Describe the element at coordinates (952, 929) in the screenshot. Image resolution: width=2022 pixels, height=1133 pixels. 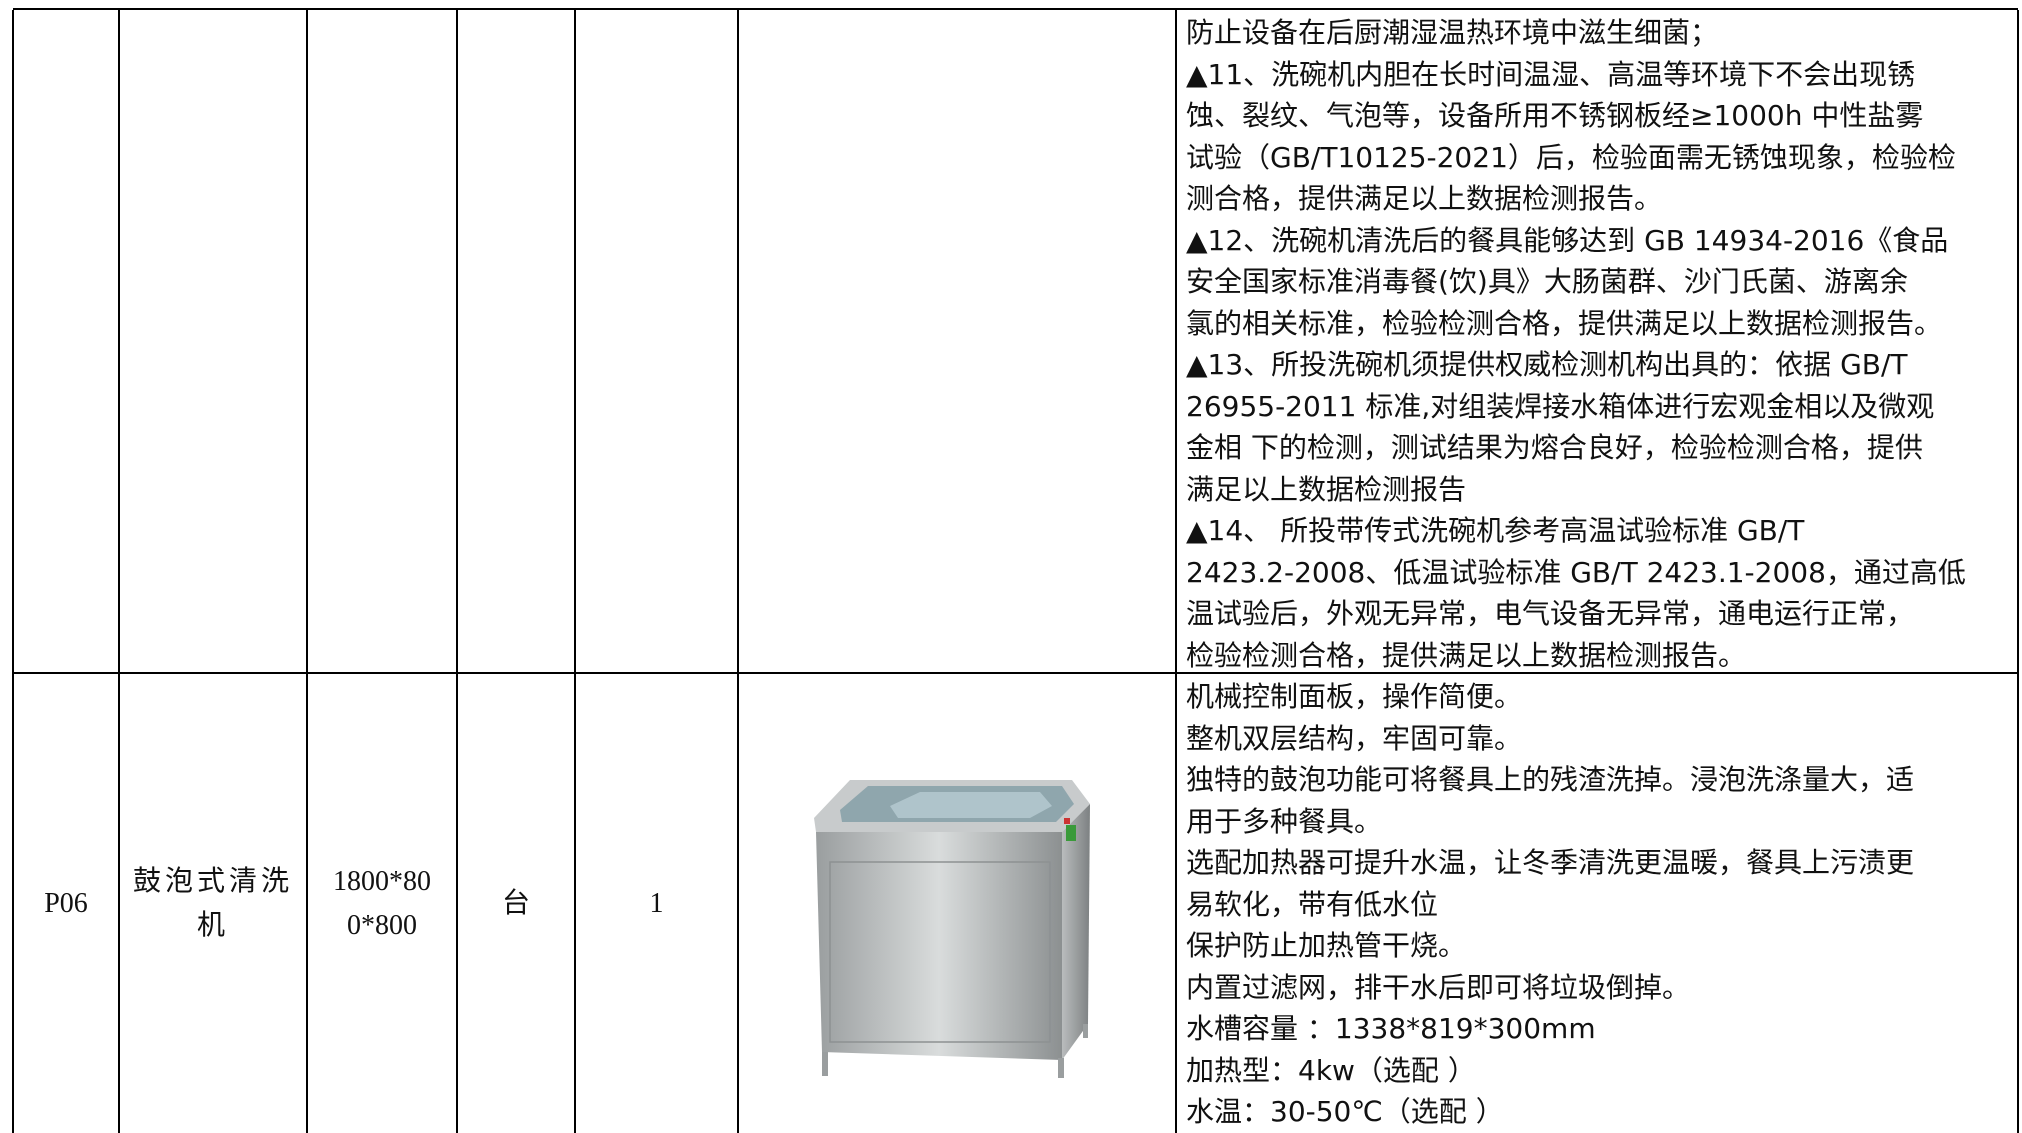
I see `product-image` at that location.